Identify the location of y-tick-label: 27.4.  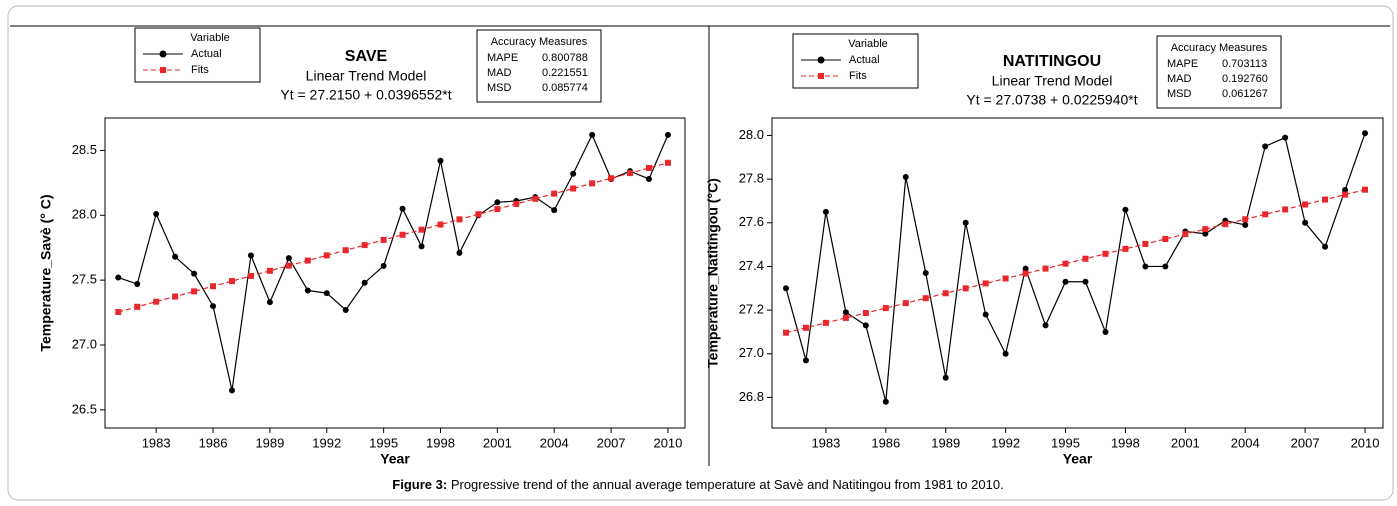
(751, 265).